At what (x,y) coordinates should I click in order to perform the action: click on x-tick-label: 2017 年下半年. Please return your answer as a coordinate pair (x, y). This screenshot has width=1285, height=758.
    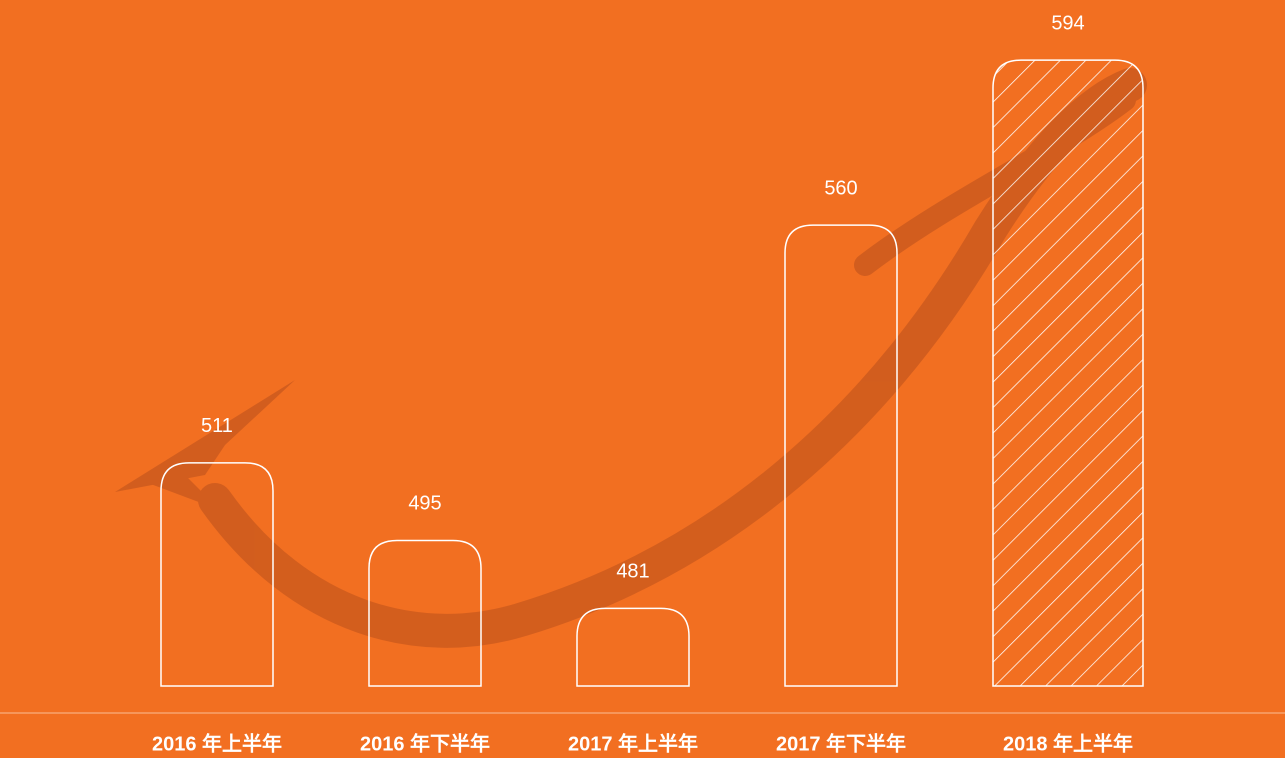
    Looking at the image, I should click on (841, 743).